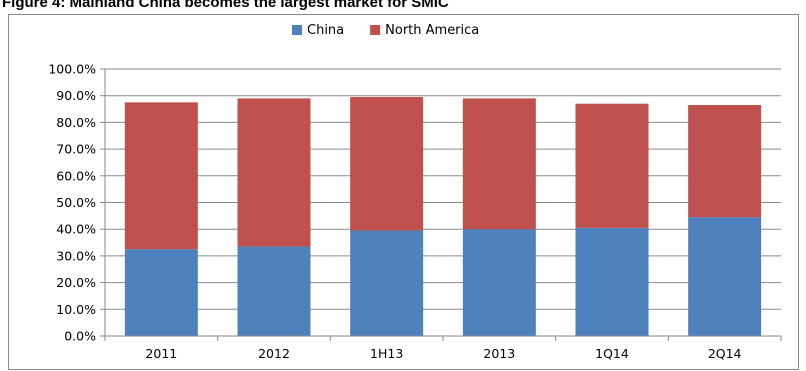 Image resolution: width=806 pixels, height=371 pixels. I want to click on bar-north-america-2012, so click(274, 172).